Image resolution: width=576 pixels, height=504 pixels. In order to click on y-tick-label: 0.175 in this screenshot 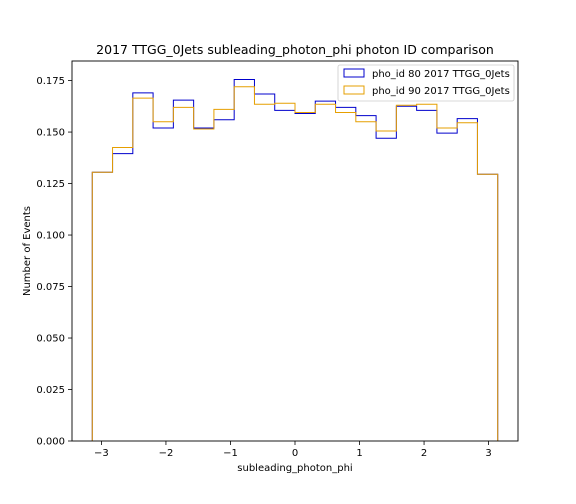, I will do `click(50, 81)`.